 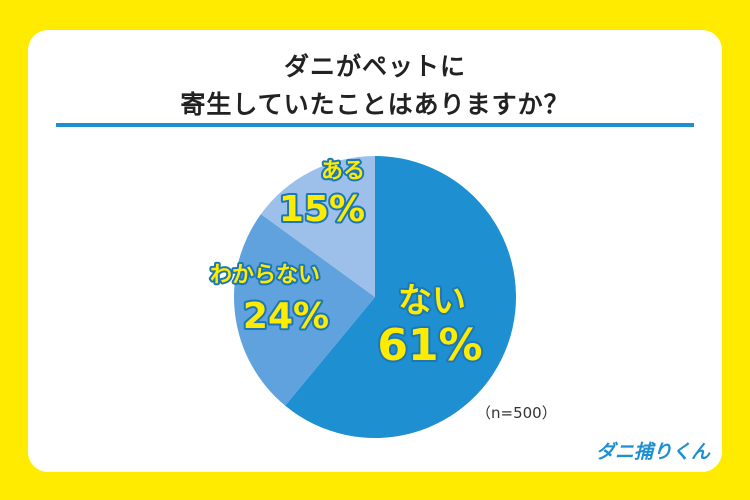 I want to click on slice-label-1: ない, so click(x=432, y=301).